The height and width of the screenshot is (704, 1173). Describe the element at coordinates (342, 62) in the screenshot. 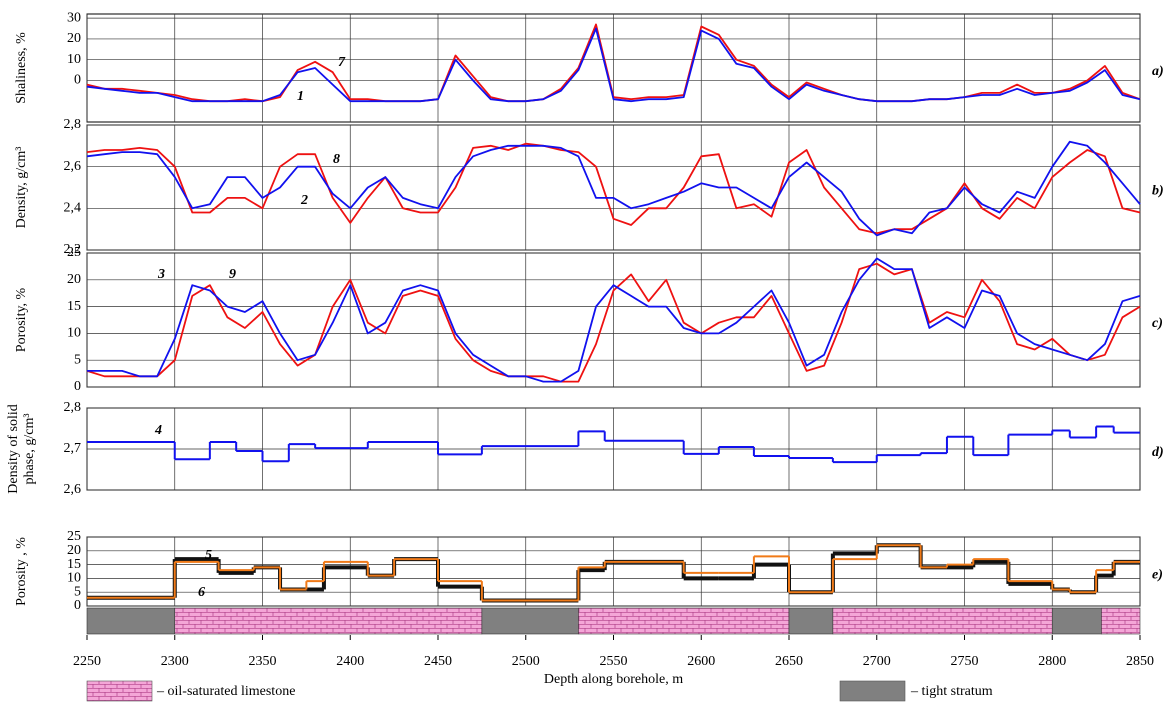

I see `curve-label: 7` at that location.